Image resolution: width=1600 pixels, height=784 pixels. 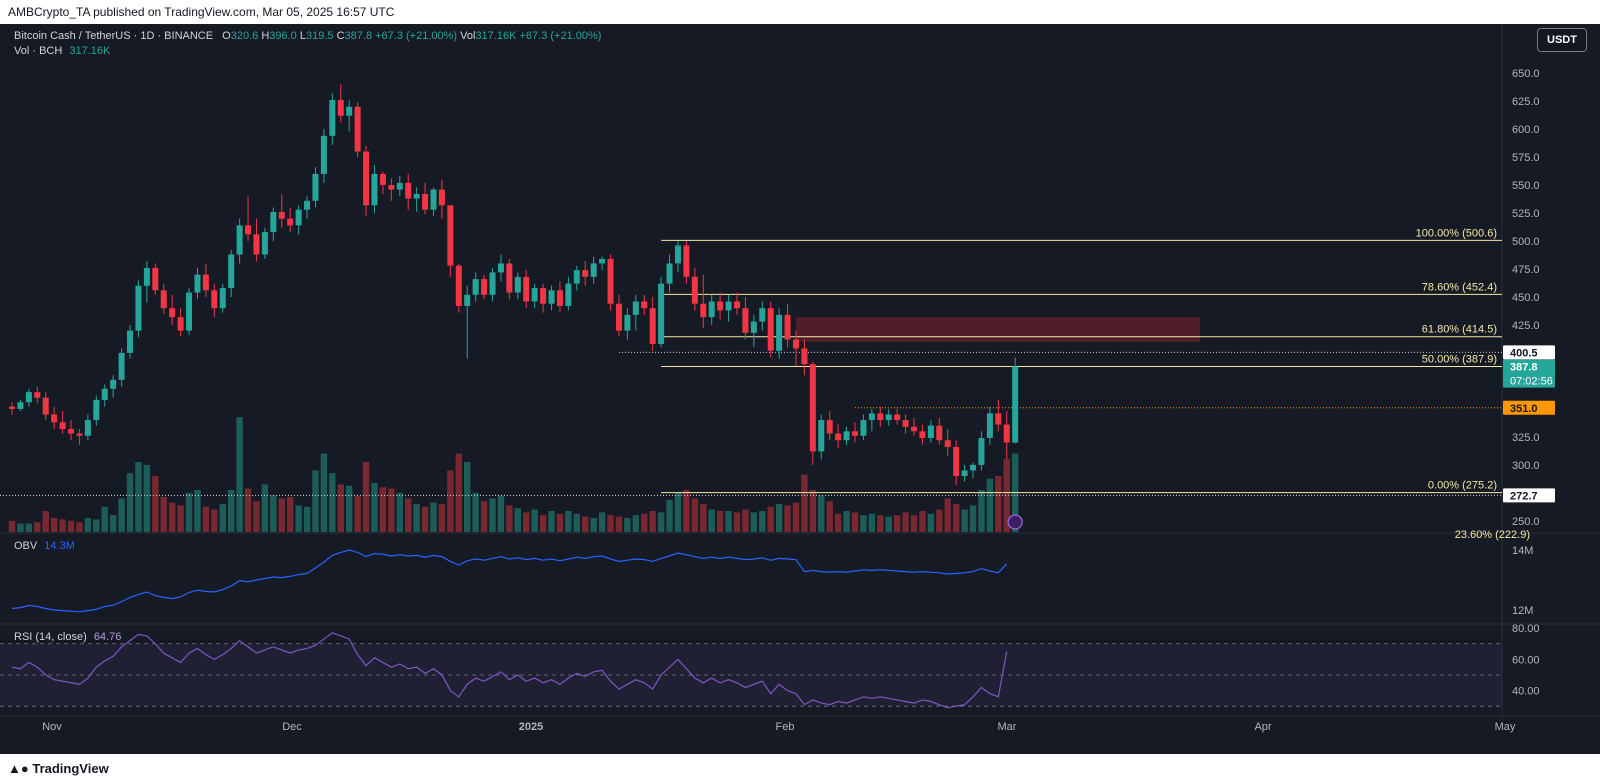 What do you see at coordinates (1562, 40) in the screenshot?
I see `currency-button: USDT` at bounding box center [1562, 40].